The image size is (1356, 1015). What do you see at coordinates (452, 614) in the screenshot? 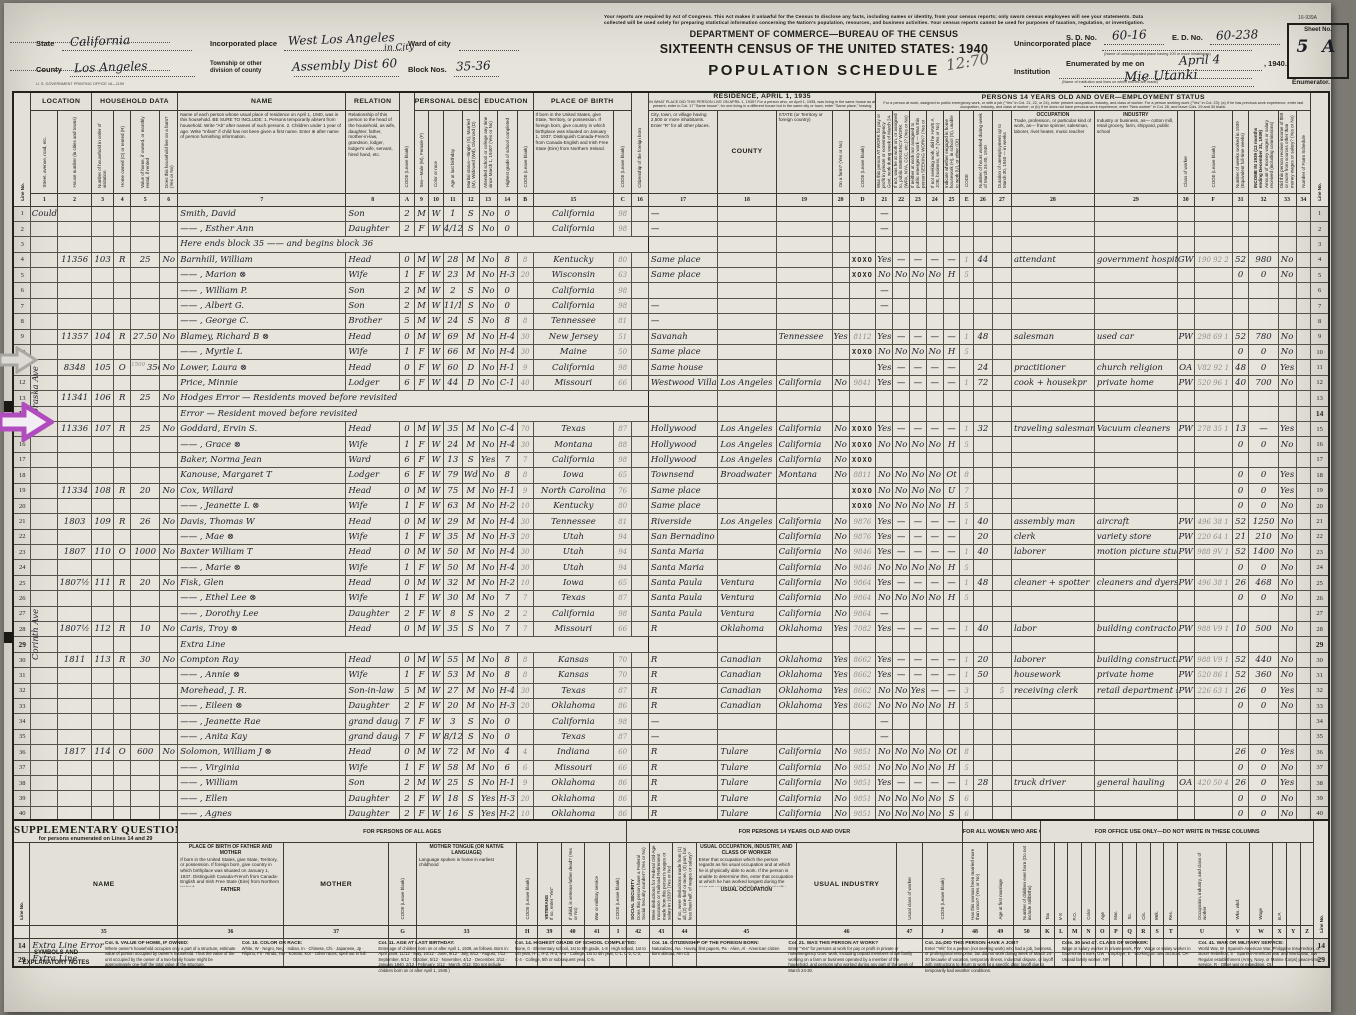
I see `cell-age: 8` at bounding box center [452, 614].